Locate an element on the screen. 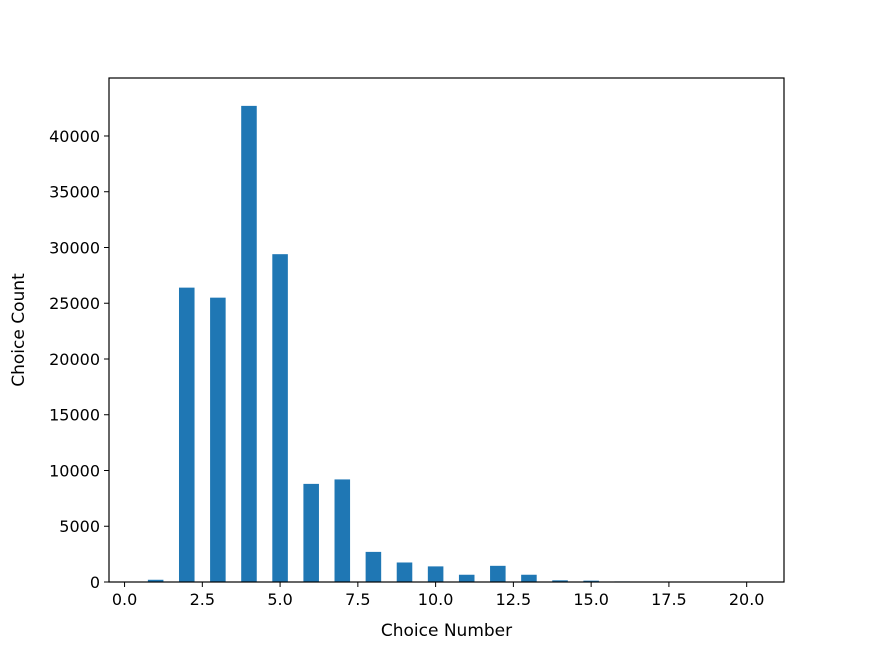 This screenshot has width=871, height=654. y-tick-label: 10000 is located at coordinates (74, 470).